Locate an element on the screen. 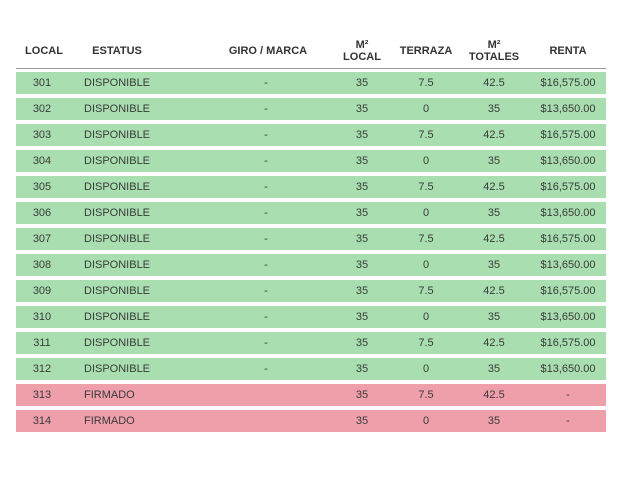 This screenshot has height=480, width=640. header-m2-local-top: M² is located at coordinates (362, 45).